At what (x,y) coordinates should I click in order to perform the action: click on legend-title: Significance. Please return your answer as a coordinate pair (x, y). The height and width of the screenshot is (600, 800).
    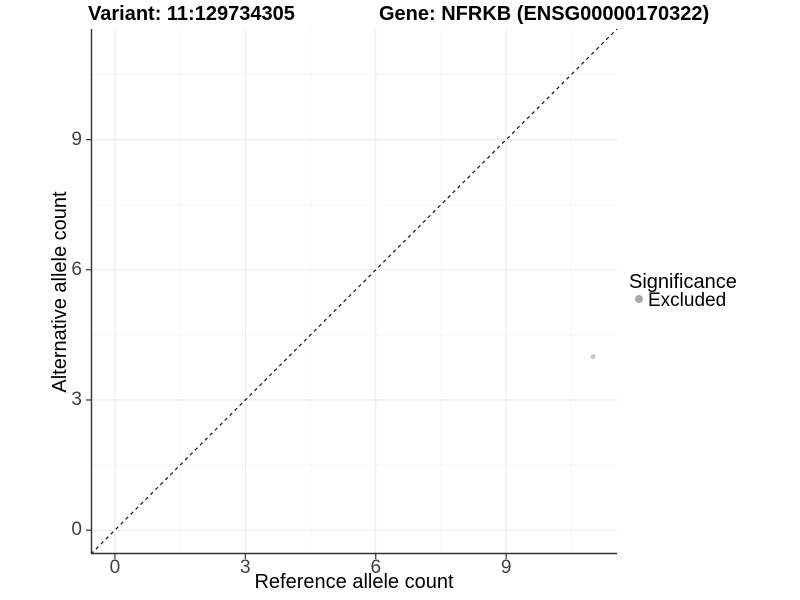
    Looking at the image, I should click on (683, 282).